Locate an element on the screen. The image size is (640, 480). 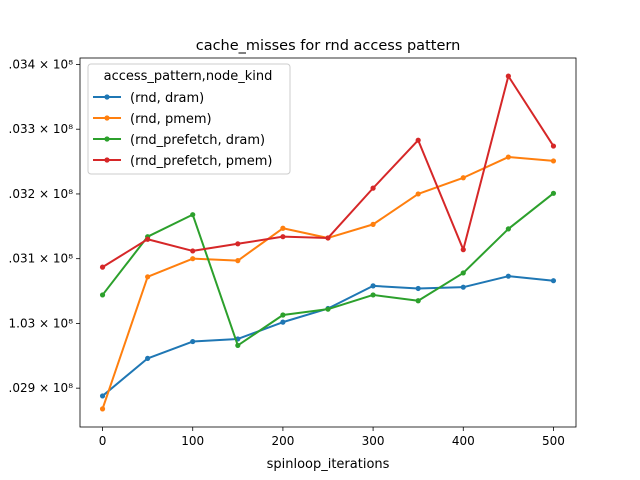
legend-entry-label: (rnd_prefetch, dram) is located at coordinates (197, 140).